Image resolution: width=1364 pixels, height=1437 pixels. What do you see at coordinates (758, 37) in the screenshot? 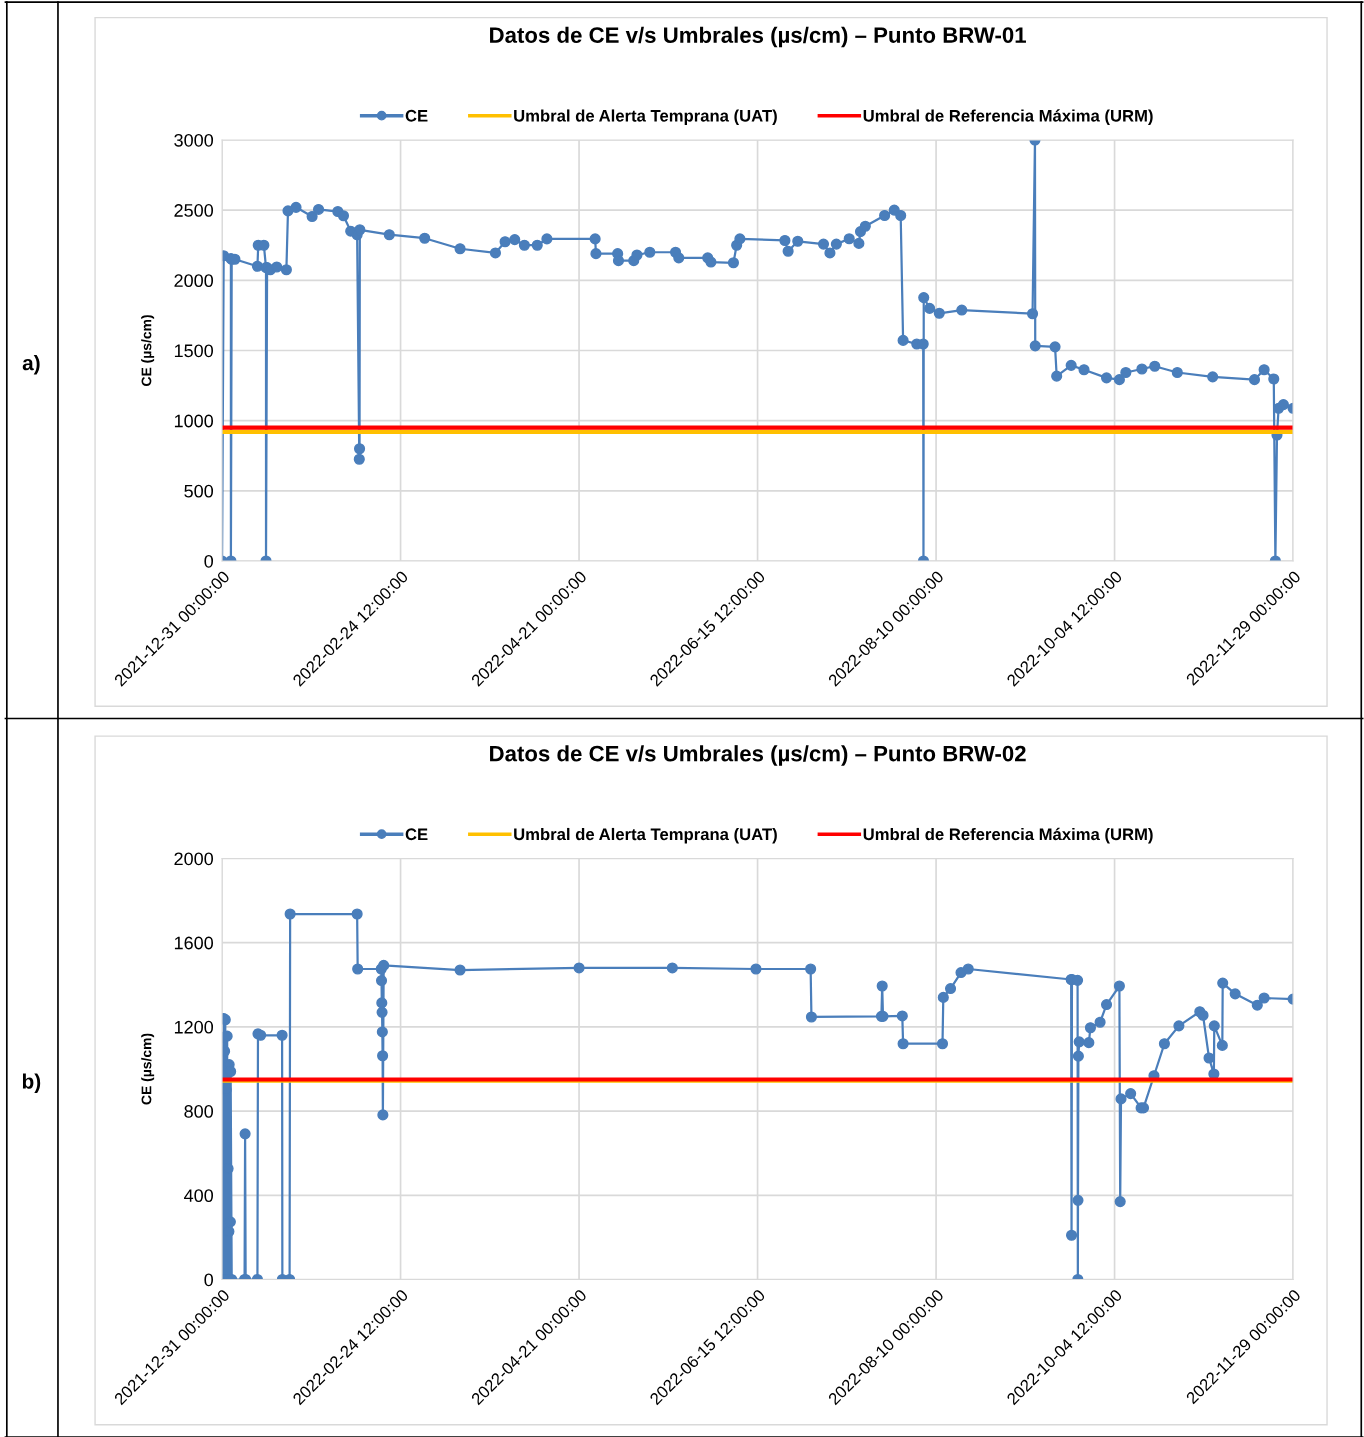
I see `chart-title: Datos de CE v/s Umbrales (µs/cm) – Punto BRW-01` at bounding box center [758, 37].